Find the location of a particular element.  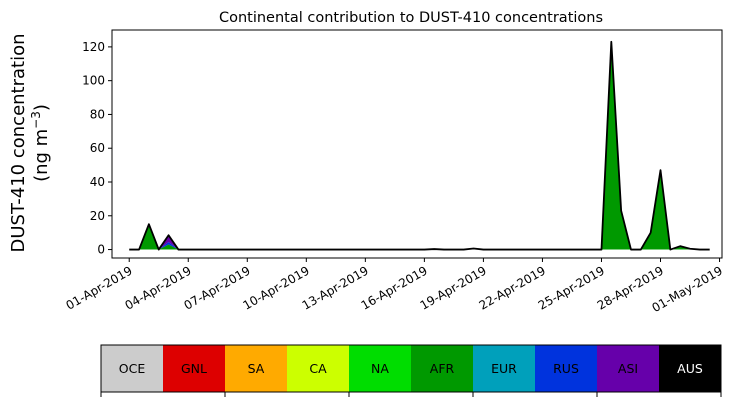

x-tick-label-25-apr-2019: 25-Apr-2019 is located at coordinates (571, 287).